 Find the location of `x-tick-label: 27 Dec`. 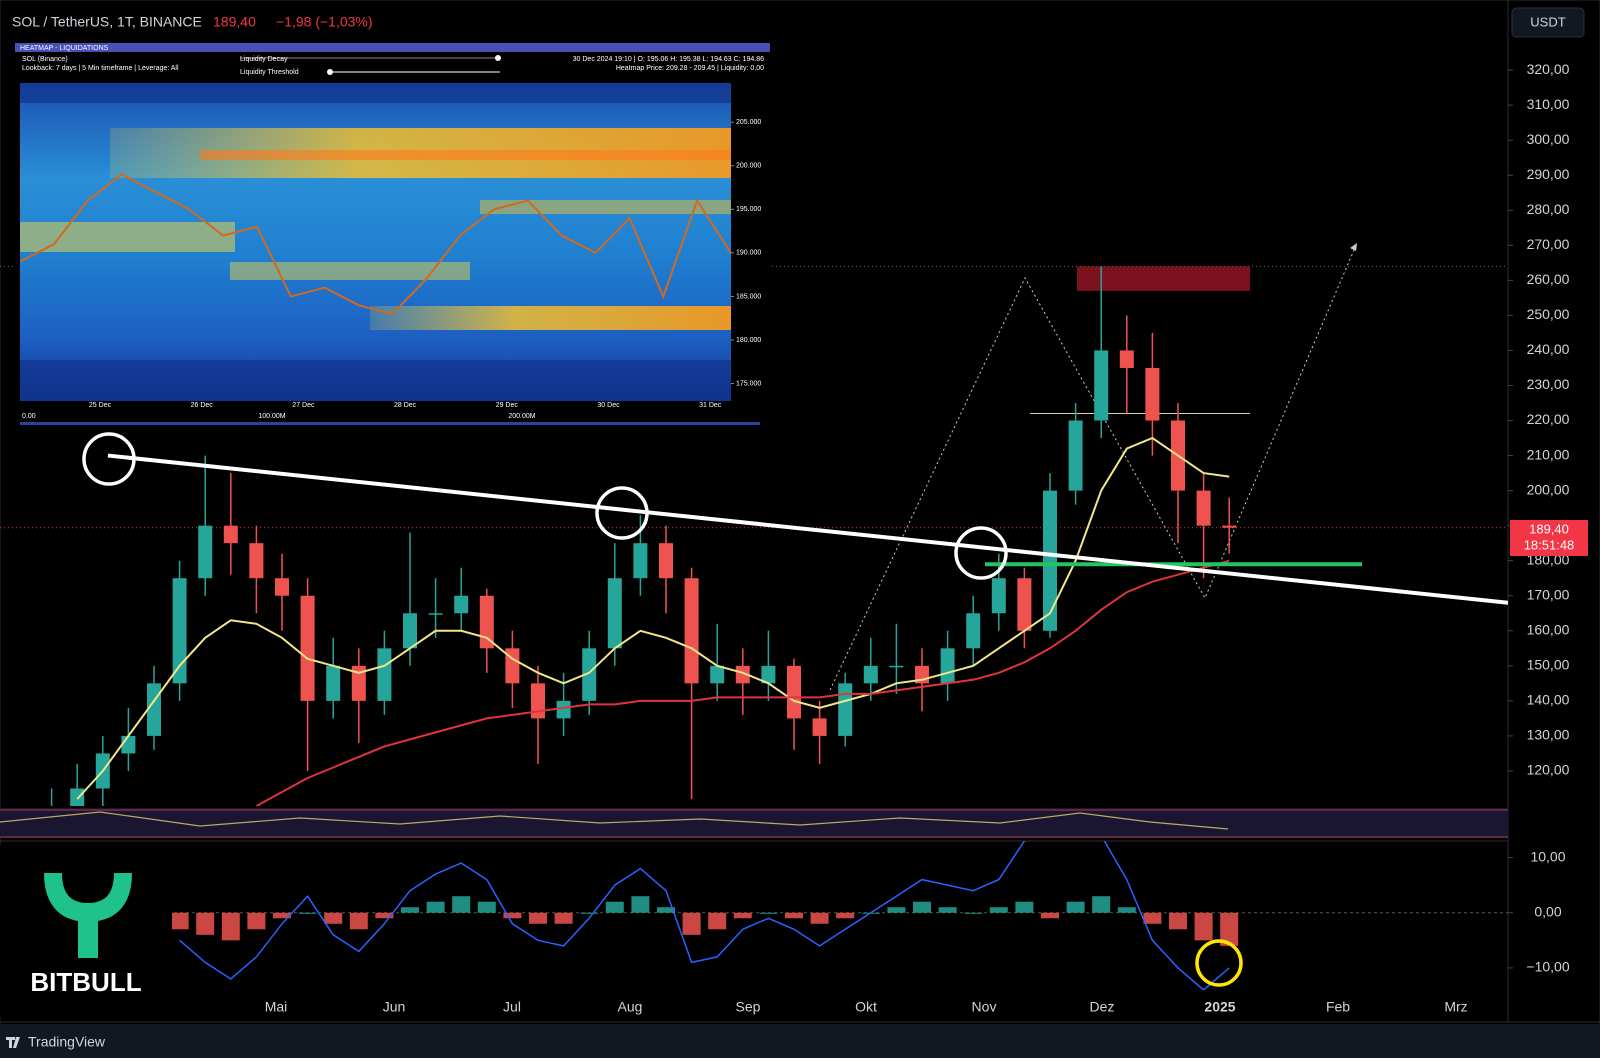

x-tick-label: 27 Dec is located at coordinates (303, 405).